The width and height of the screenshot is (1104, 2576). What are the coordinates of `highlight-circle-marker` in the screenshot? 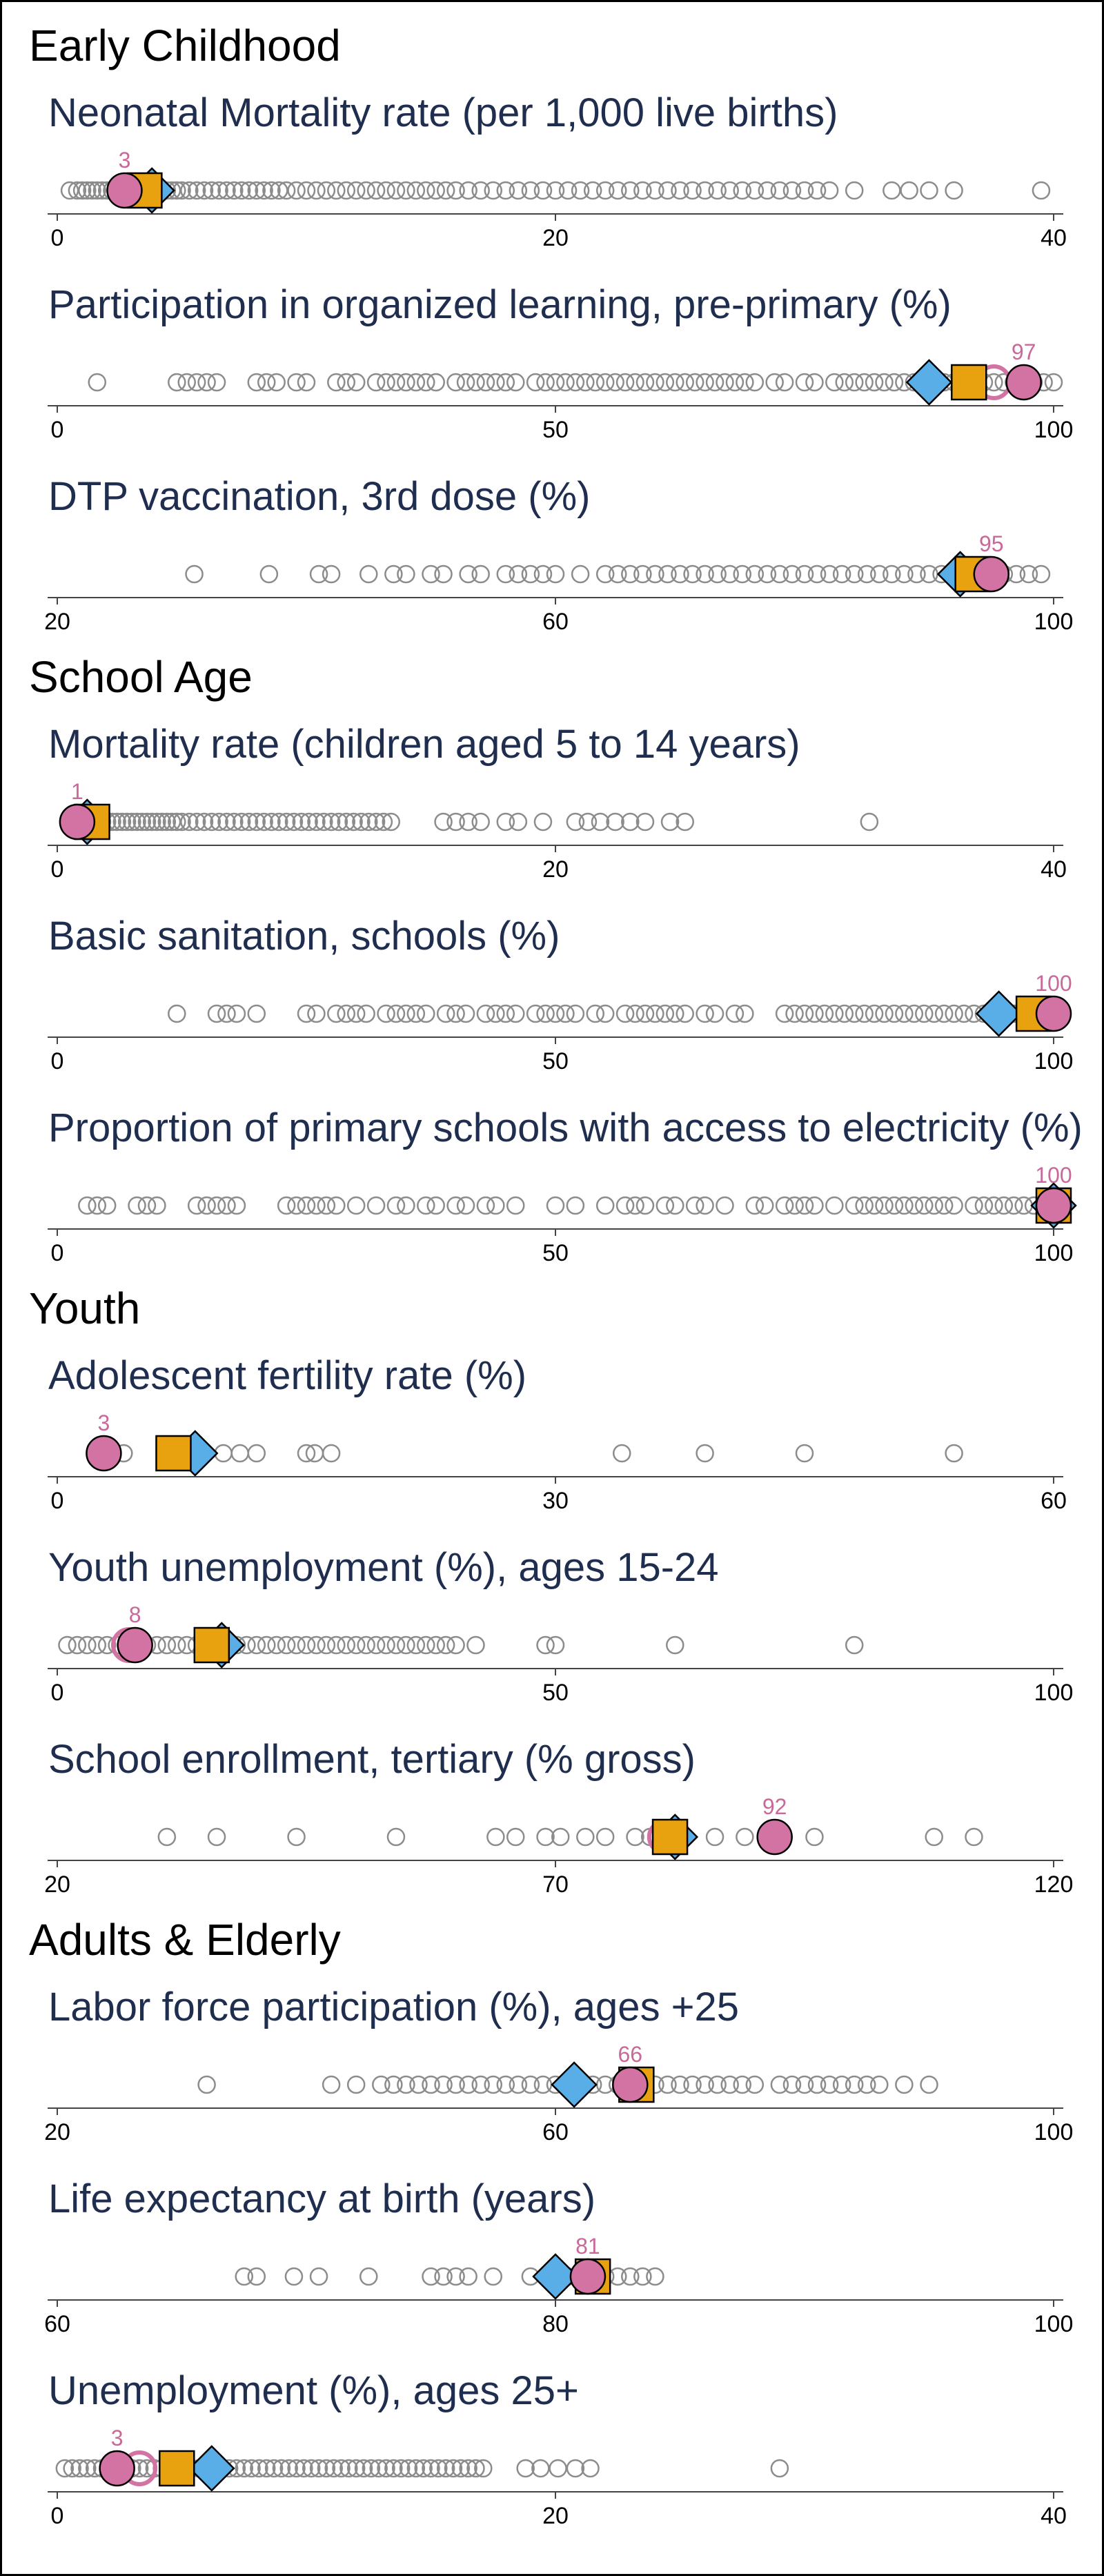 It's located at (104, 1453).